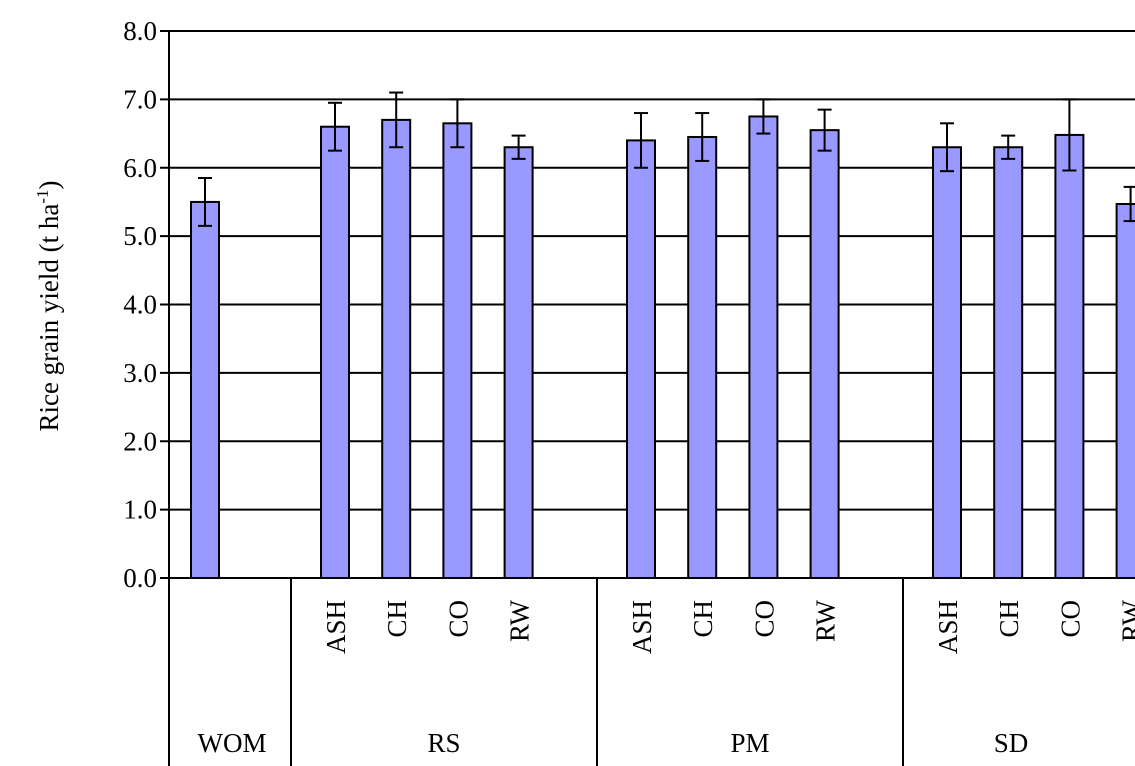  I want to click on y-tick-label: 3.0, so click(140, 373).